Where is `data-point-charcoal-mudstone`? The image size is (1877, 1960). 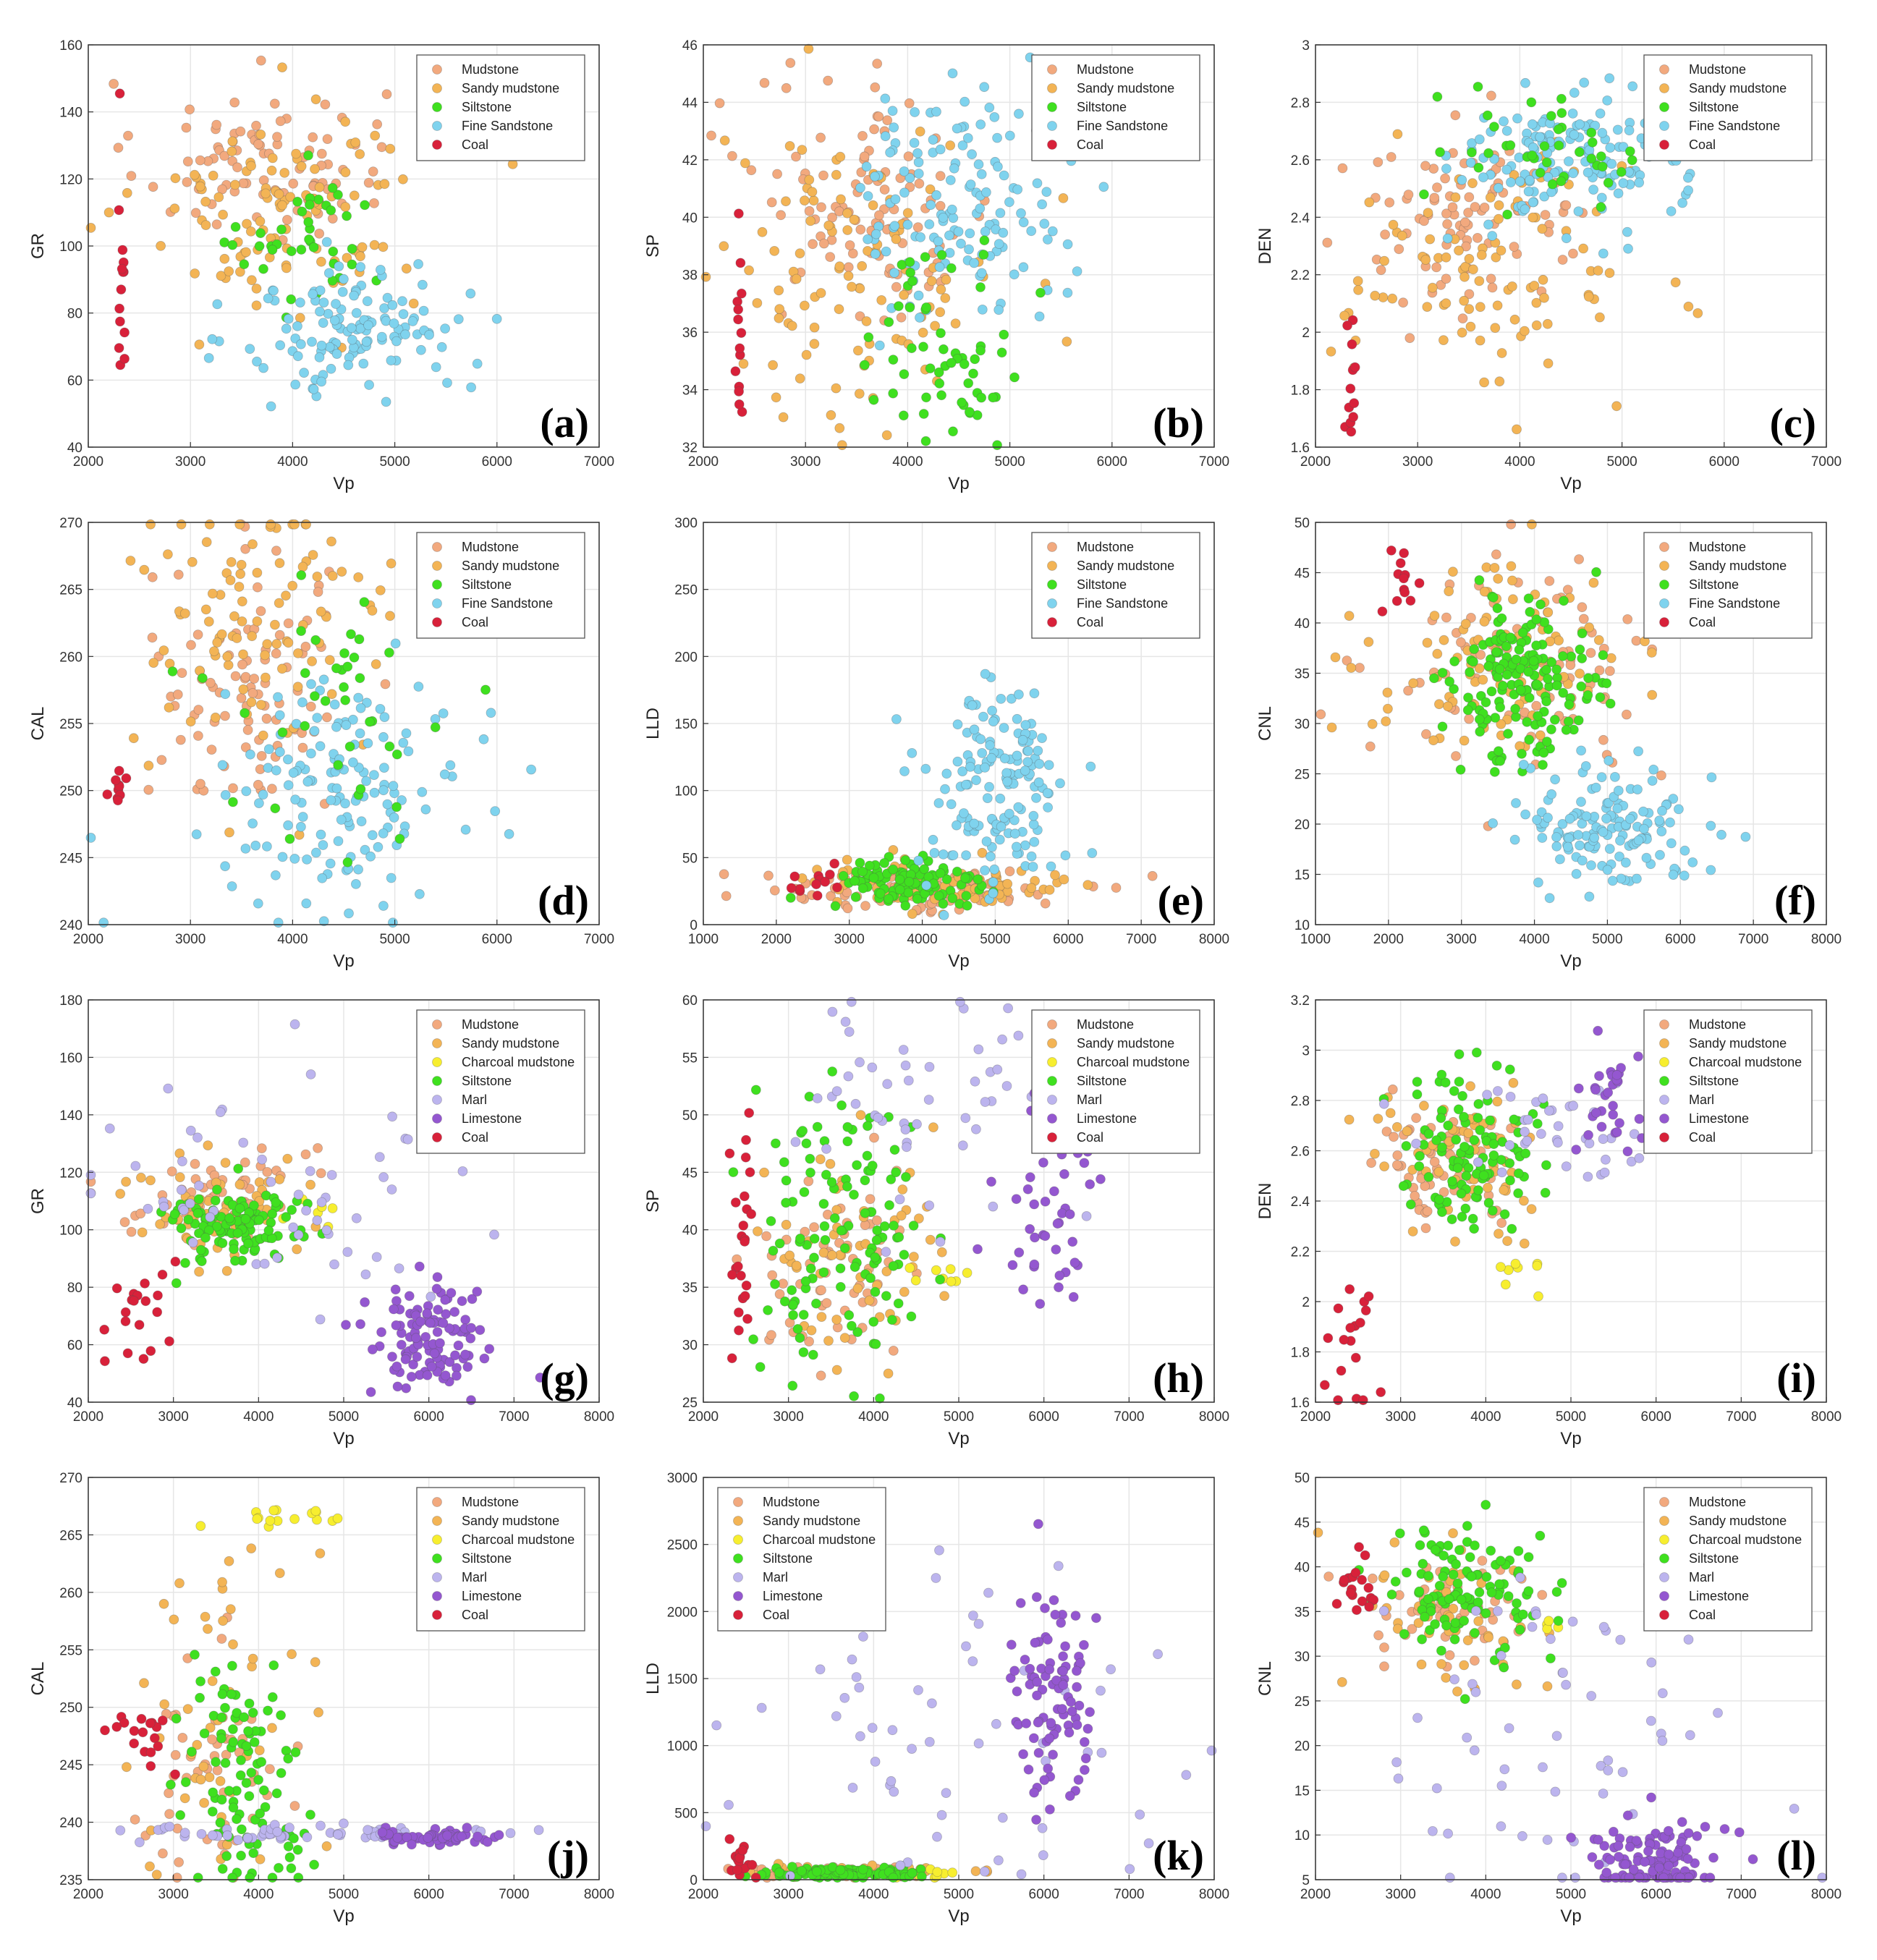 data-point-charcoal-mudstone is located at coordinates (273, 1510).